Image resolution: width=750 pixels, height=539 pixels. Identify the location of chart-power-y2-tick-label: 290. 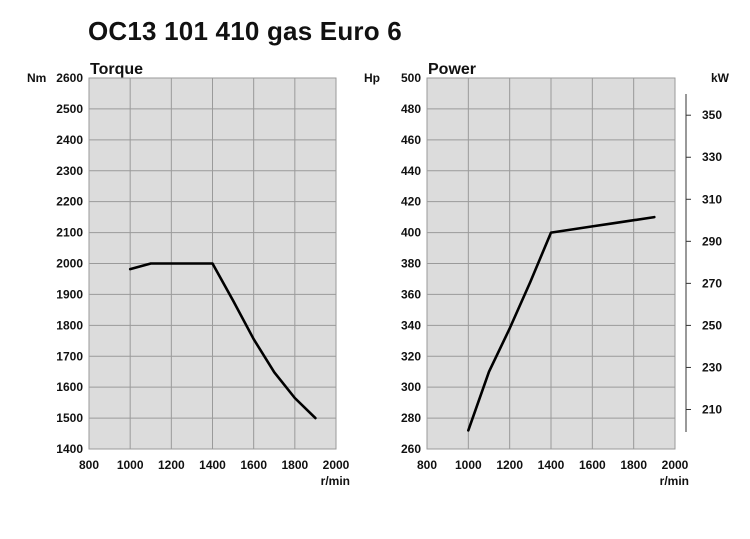
(712, 241).